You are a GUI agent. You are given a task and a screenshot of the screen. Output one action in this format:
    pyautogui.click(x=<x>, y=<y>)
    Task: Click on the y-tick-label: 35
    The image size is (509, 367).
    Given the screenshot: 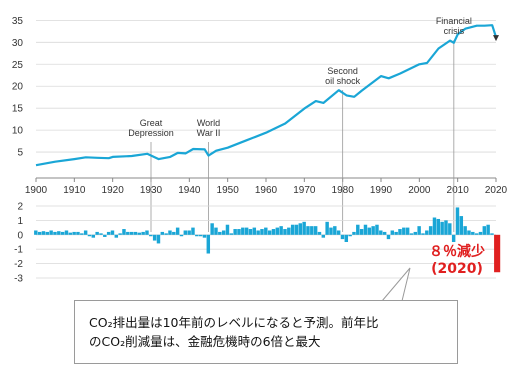 What is the action you would take?
    pyautogui.click(x=18, y=21)
    